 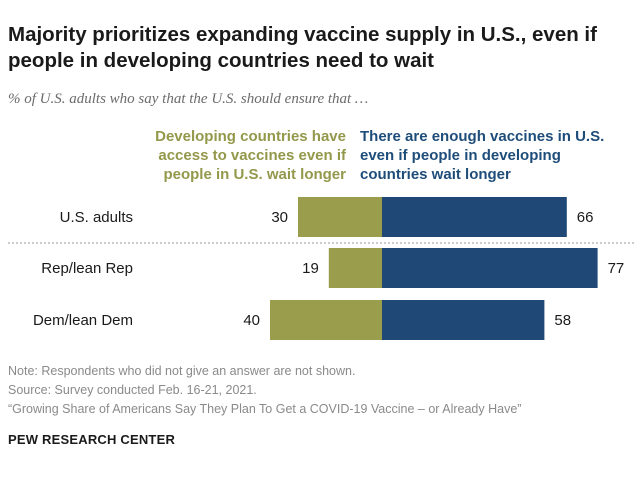 I want to click on data-label-developing-rep-lean-rep: 19, so click(x=310, y=268).